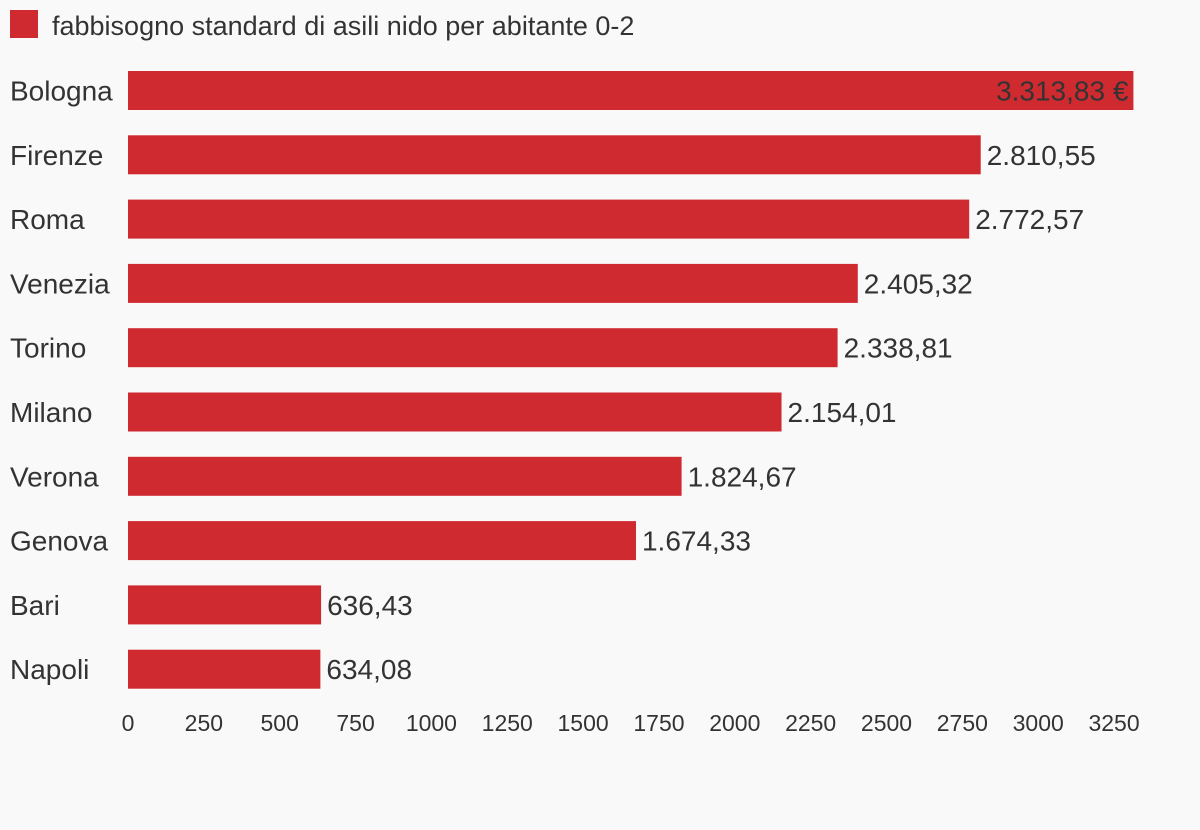  I want to click on x-tick-label: 2000, so click(734, 723).